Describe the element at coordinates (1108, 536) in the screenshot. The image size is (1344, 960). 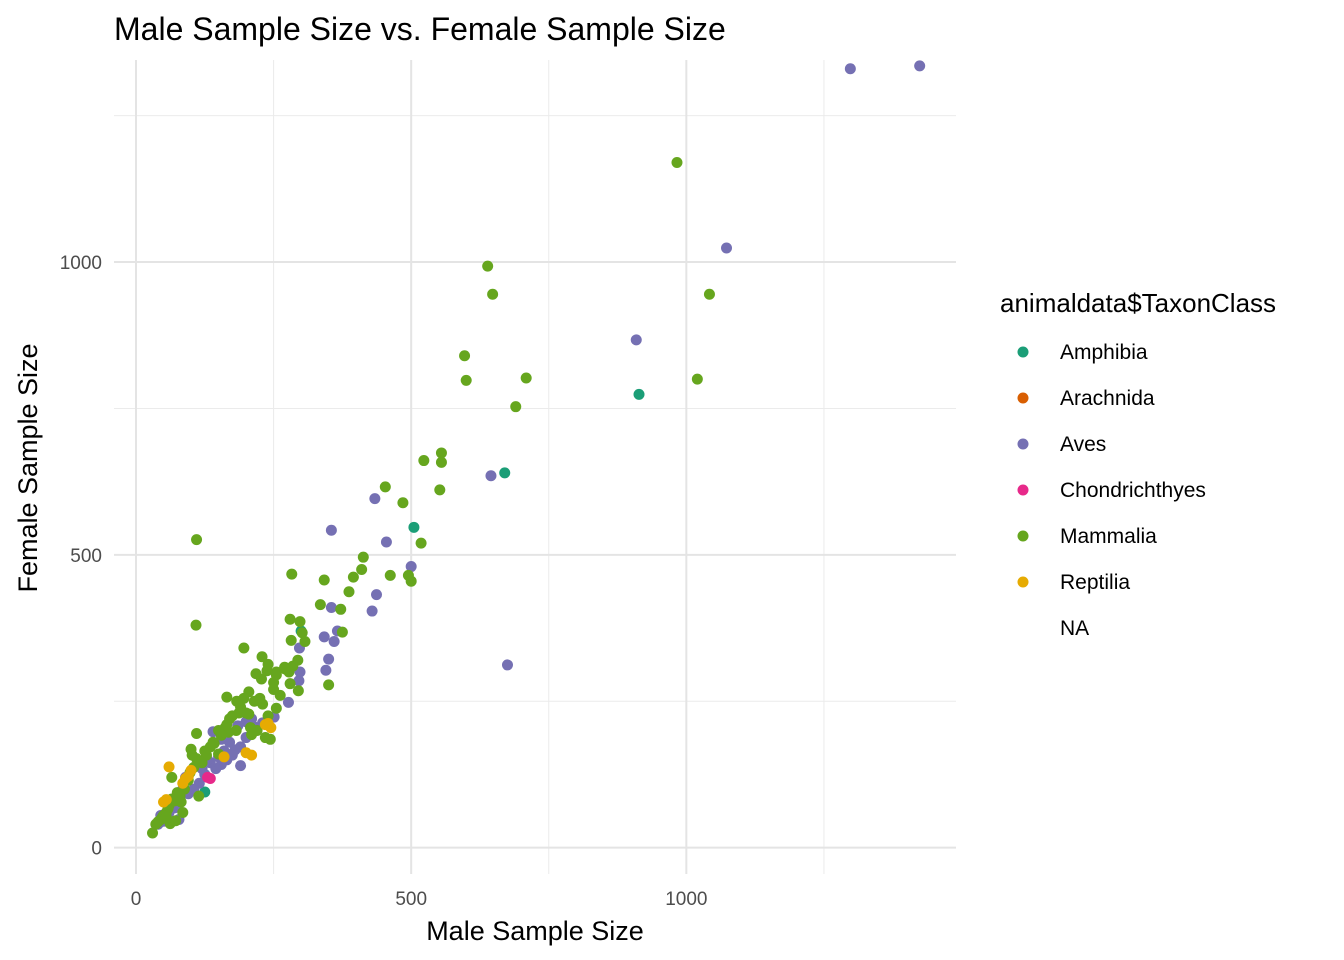
I see `legend-label: Mammalia` at that location.